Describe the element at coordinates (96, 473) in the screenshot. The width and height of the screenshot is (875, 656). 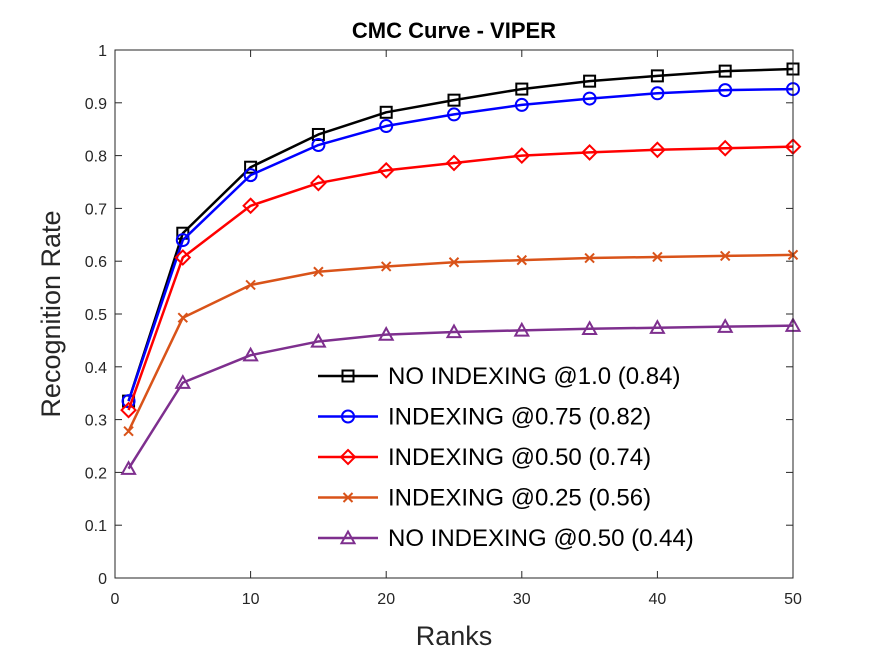
I see `y-tick-label: 0.2` at that location.